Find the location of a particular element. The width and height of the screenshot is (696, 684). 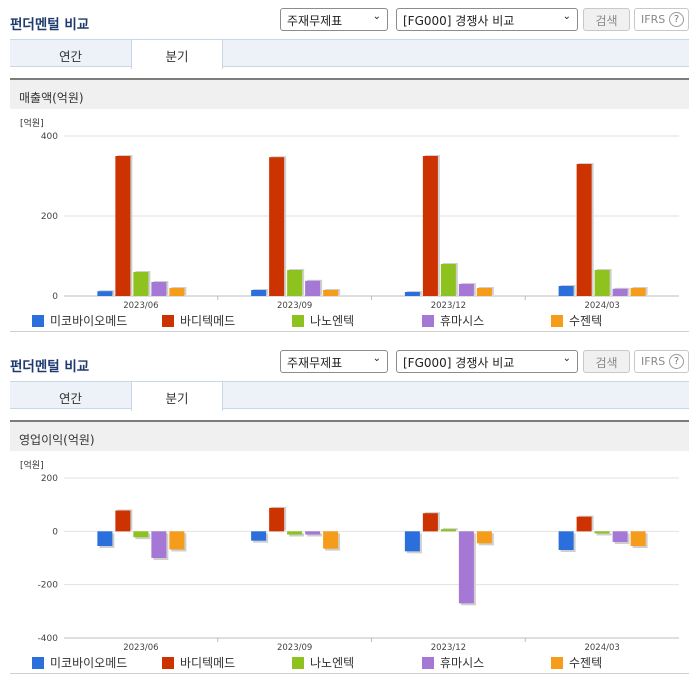

statement-type-value: 주재무제표 is located at coordinates (315, 21).